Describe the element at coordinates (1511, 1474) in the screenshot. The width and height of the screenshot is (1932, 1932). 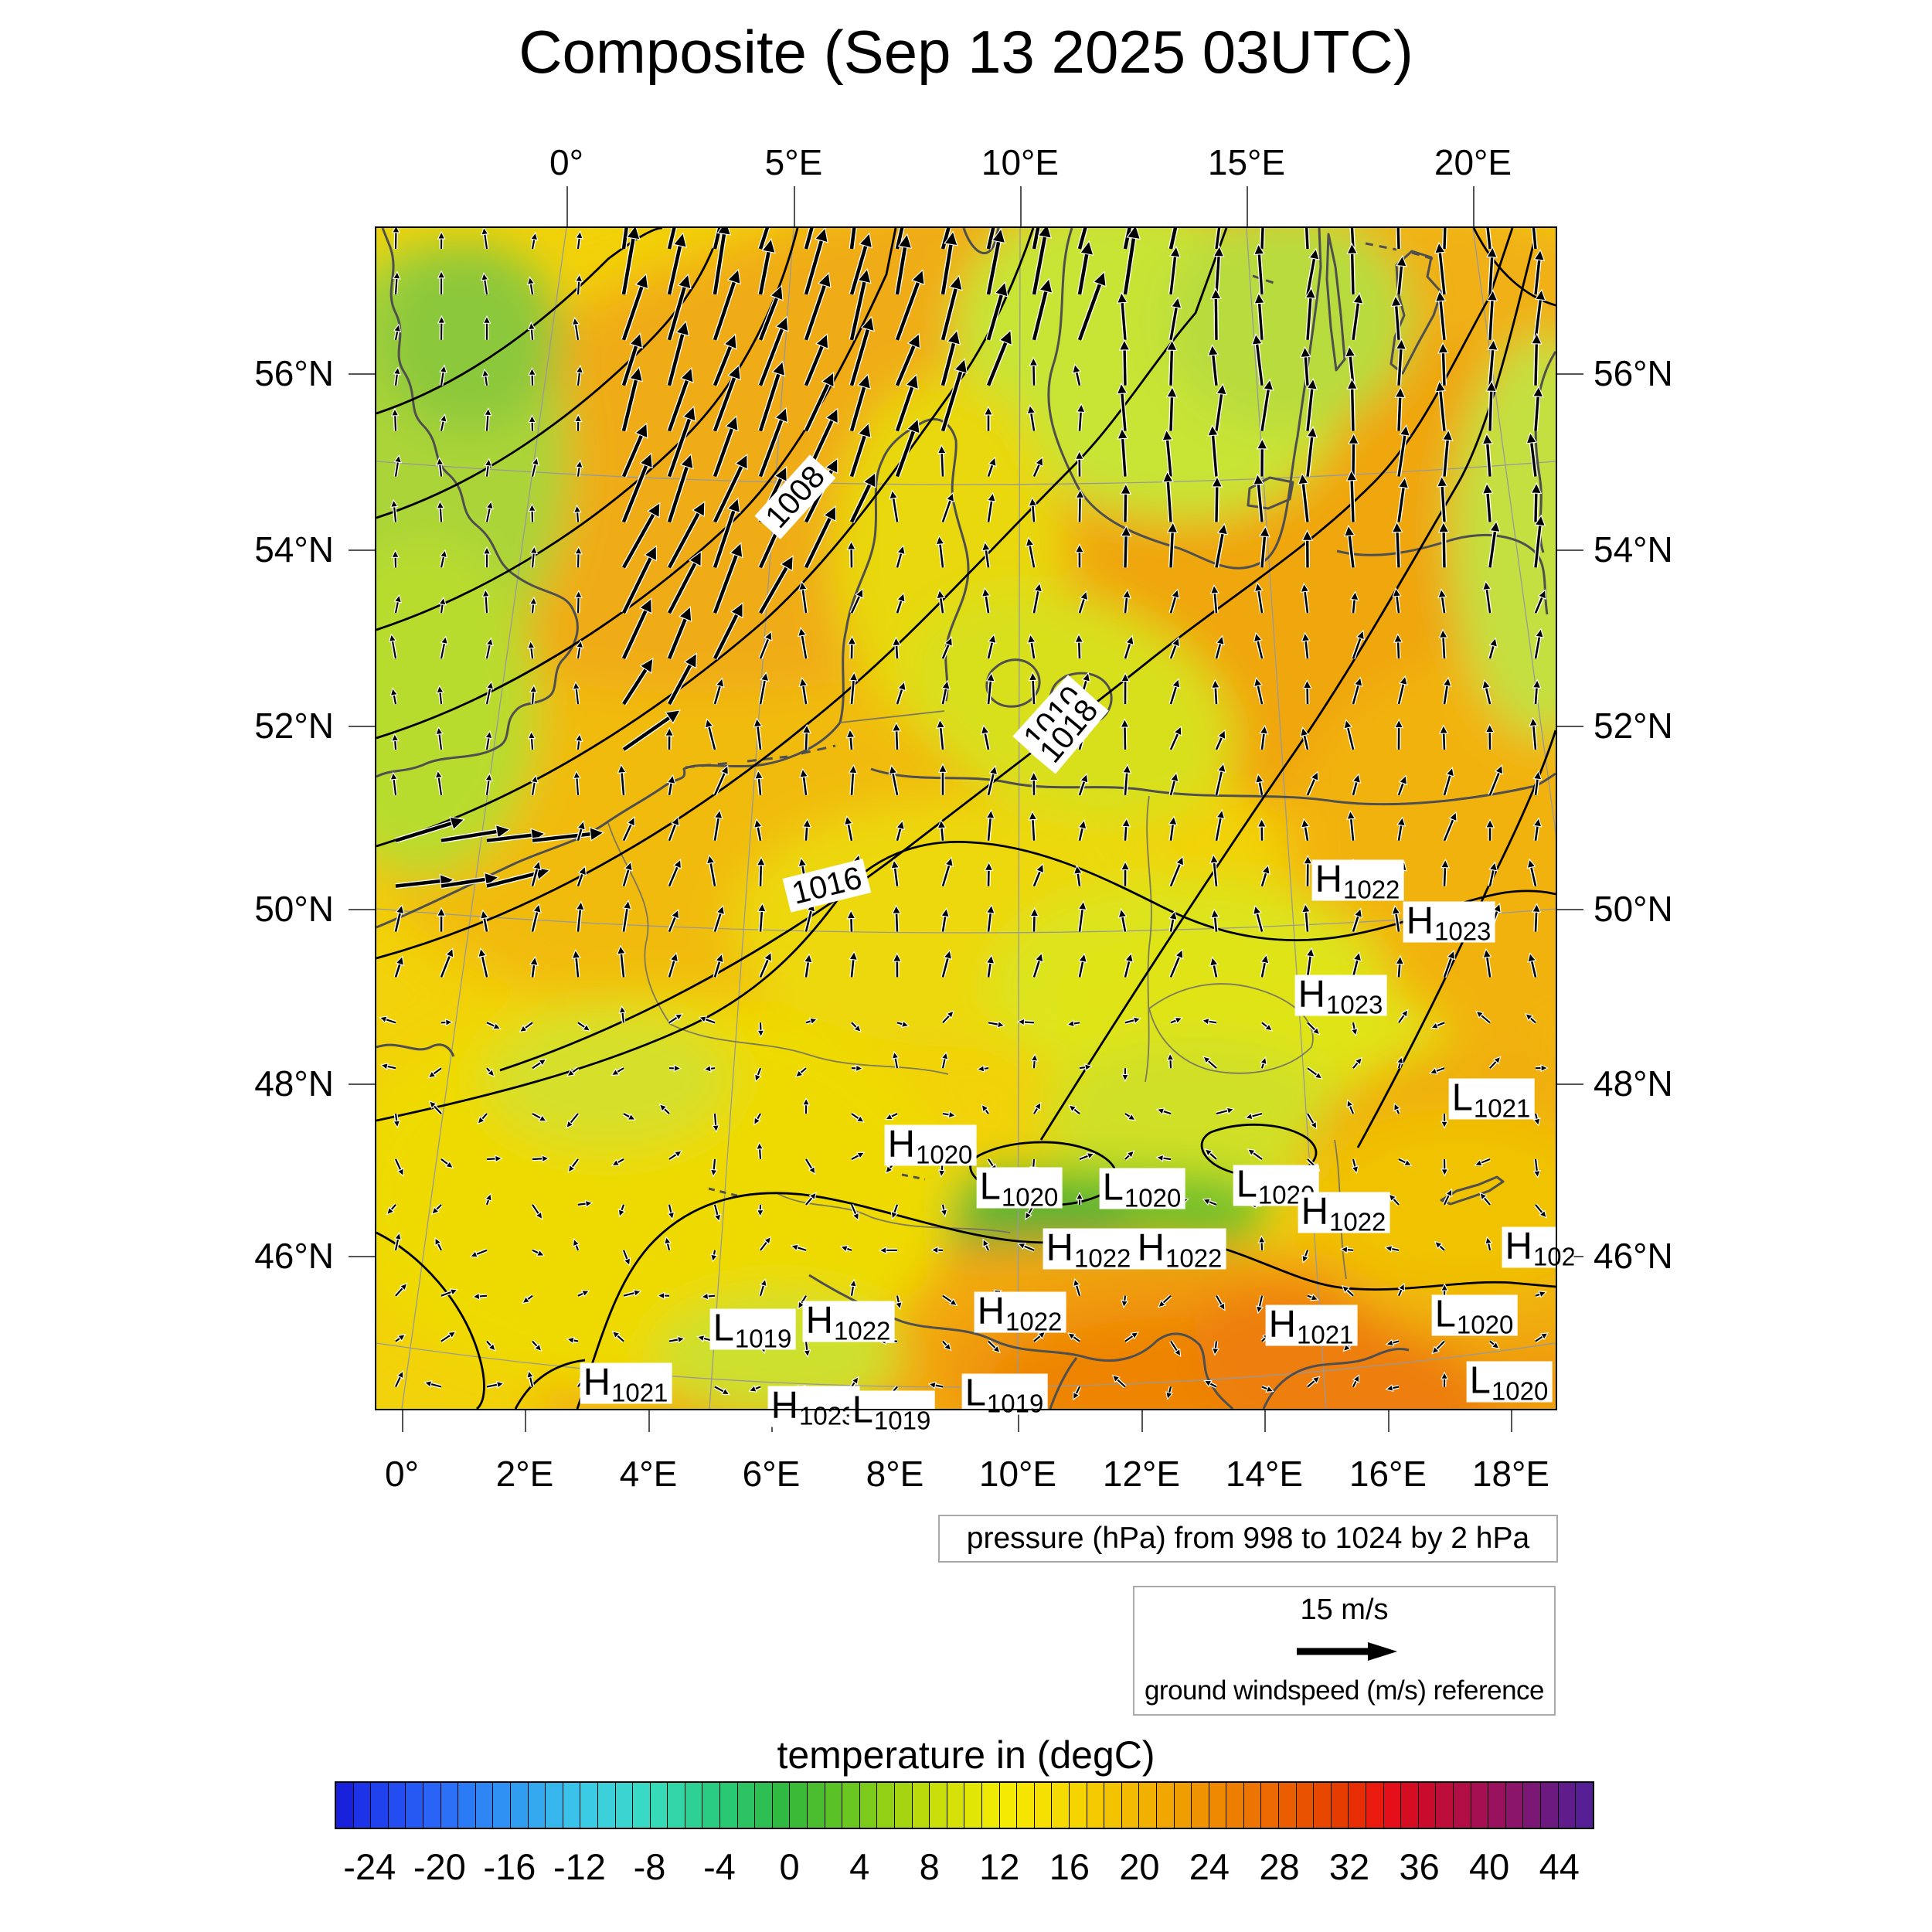
I see `axis-tick-label: 18°E` at that location.